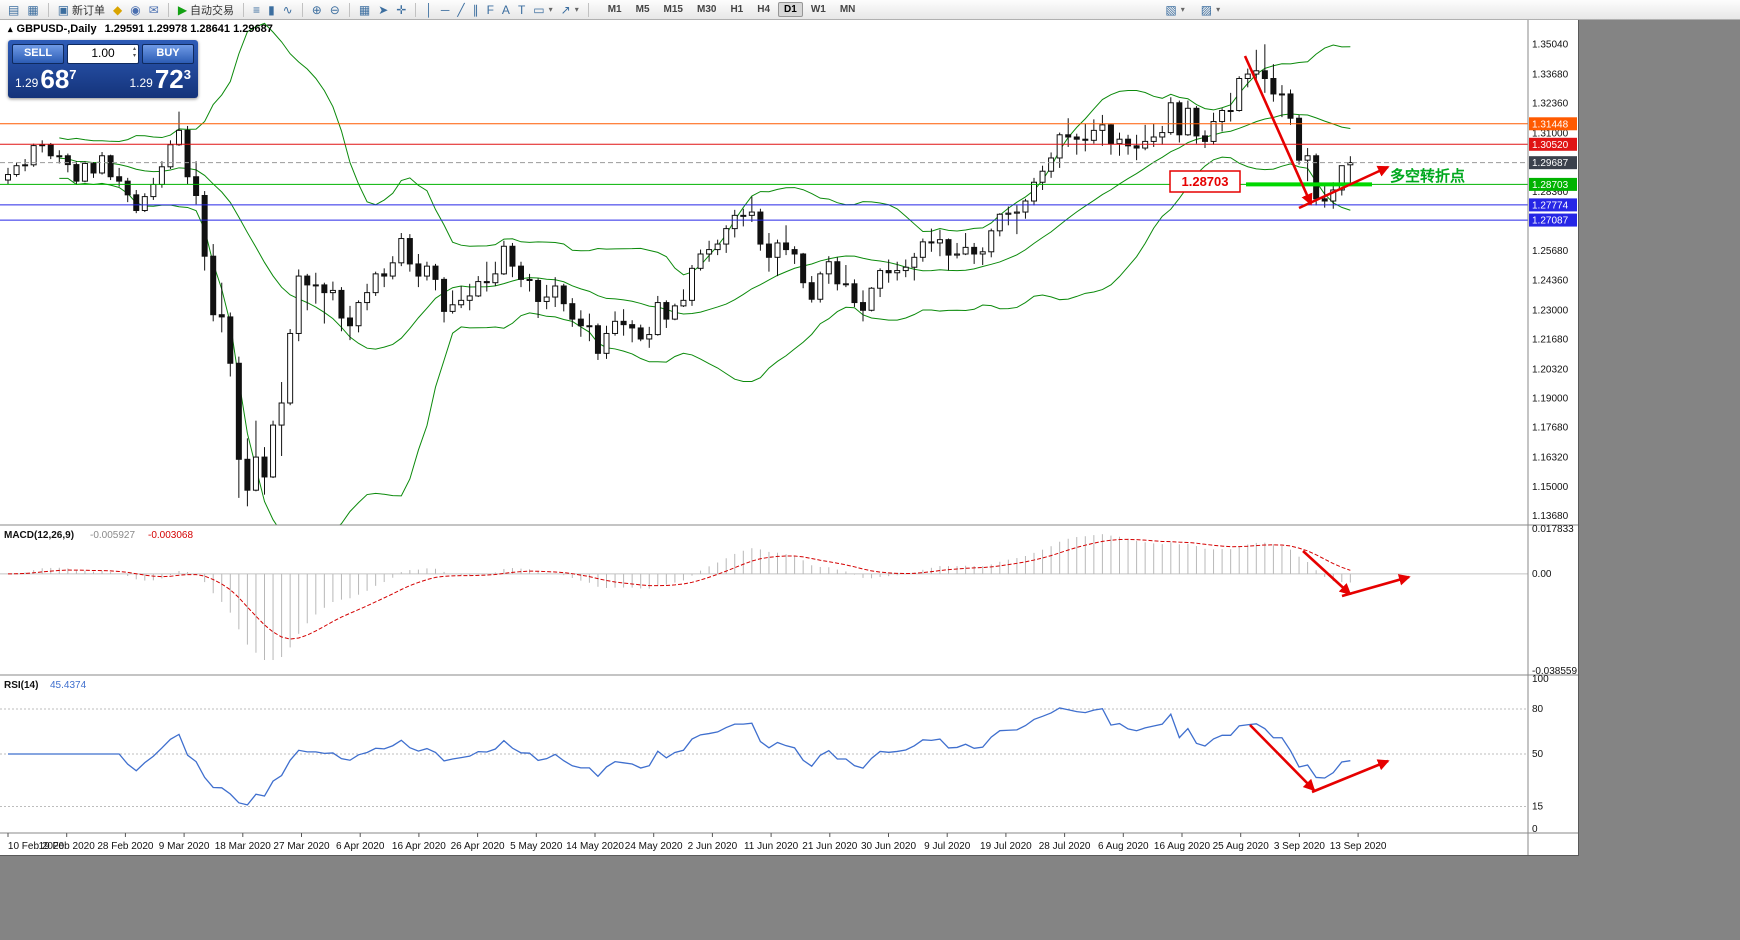  What do you see at coordinates (673, 9) in the screenshot?
I see `timeframe-m15: M15` at bounding box center [673, 9].